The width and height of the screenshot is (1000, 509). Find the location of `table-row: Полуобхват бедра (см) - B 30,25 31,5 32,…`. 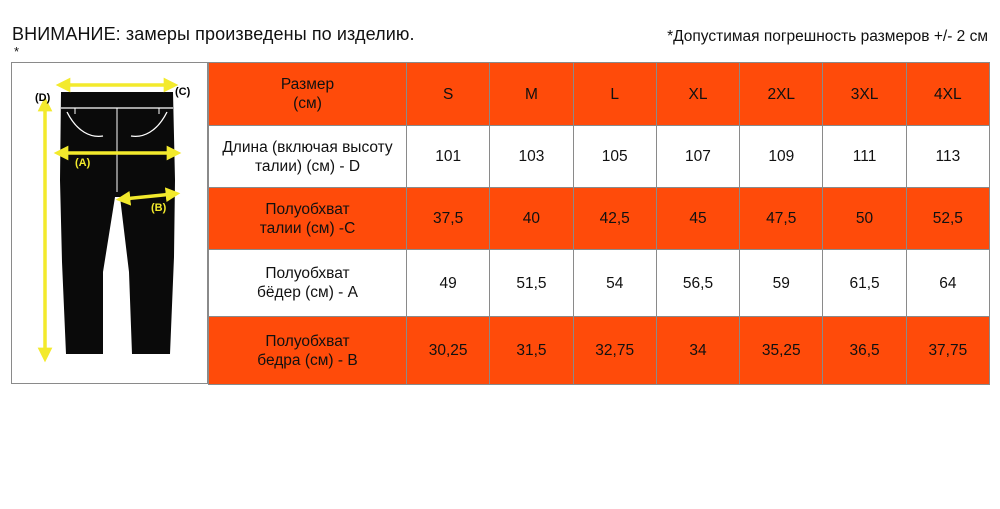

table-row: Полуобхват бедра (см) - B 30,25 31,5 32,… is located at coordinates (599, 350).